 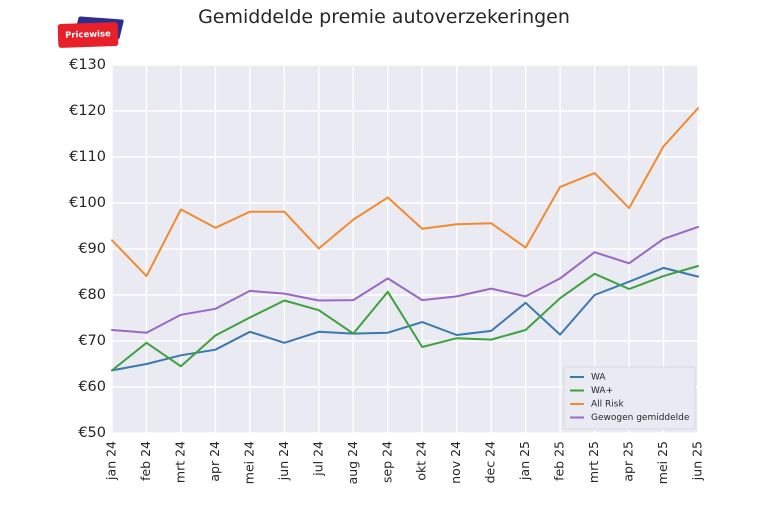 What do you see at coordinates (87, 65) in the screenshot?
I see `y-tick-label: €130` at bounding box center [87, 65].